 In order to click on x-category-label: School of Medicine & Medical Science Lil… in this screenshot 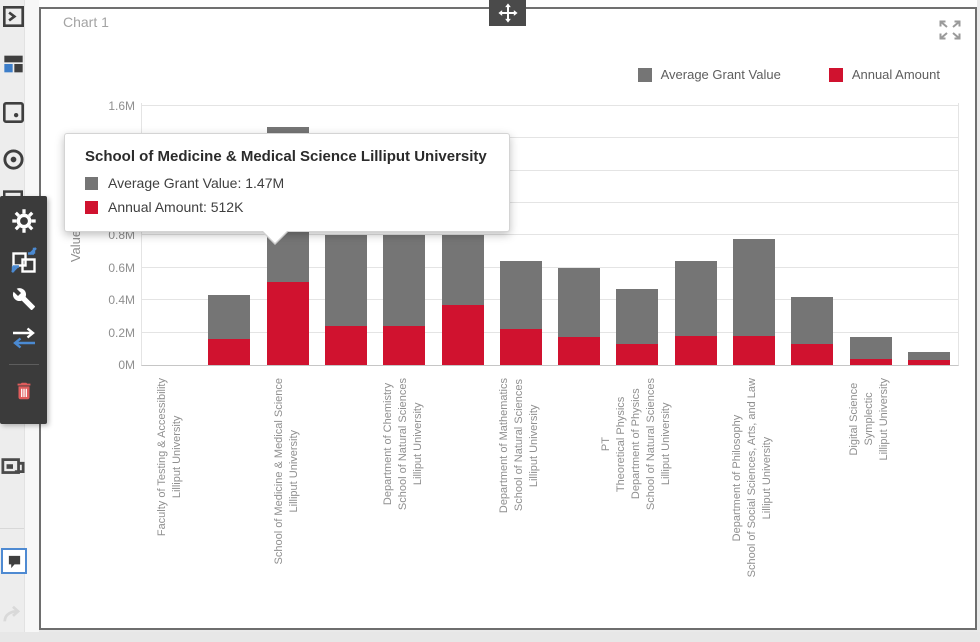, I will do `click(286, 471)`.